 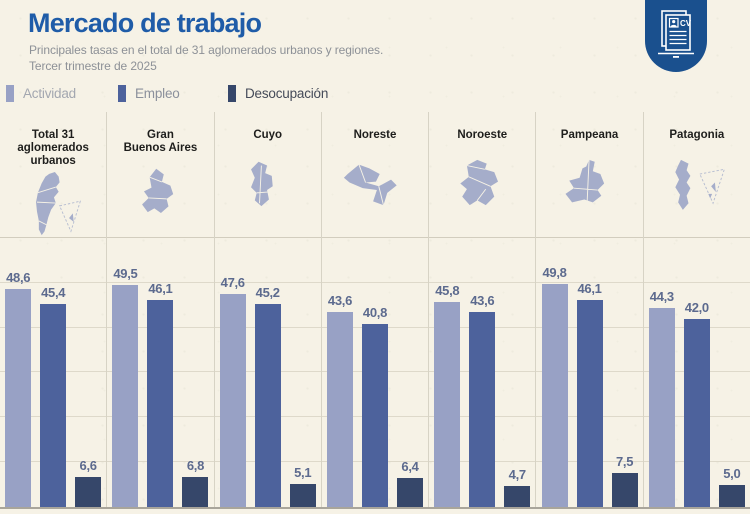 What do you see at coordinates (375, 406) in the screenshot?
I see `bar-slot: 40,8` at bounding box center [375, 406].